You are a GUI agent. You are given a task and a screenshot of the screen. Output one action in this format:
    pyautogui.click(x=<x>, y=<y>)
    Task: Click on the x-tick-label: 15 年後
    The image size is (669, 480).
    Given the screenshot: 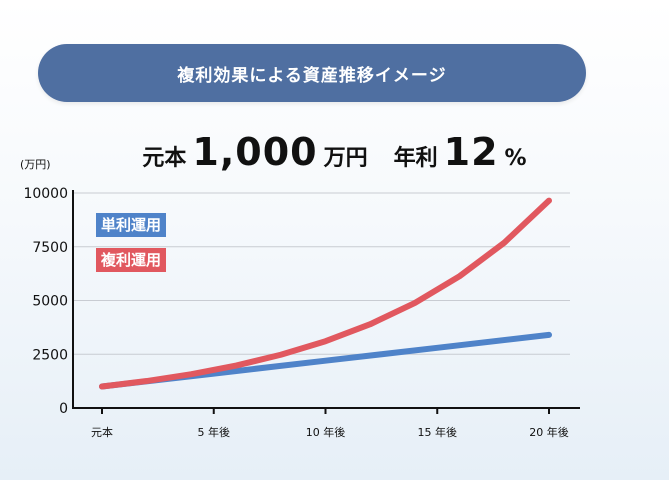 What is the action you would take?
    pyautogui.click(x=438, y=432)
    